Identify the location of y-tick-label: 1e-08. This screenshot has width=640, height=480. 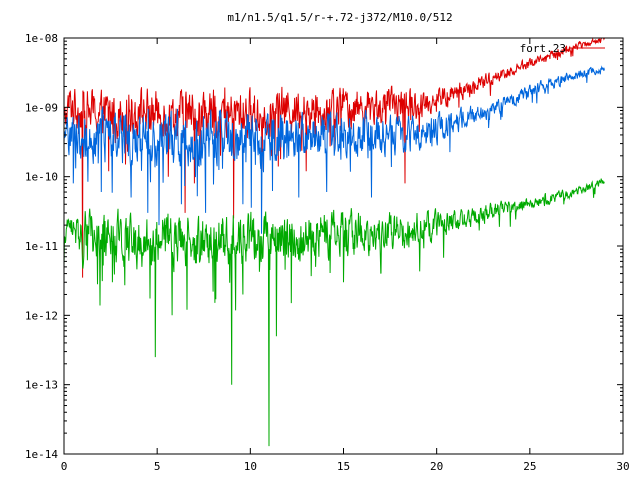
(41, 38).